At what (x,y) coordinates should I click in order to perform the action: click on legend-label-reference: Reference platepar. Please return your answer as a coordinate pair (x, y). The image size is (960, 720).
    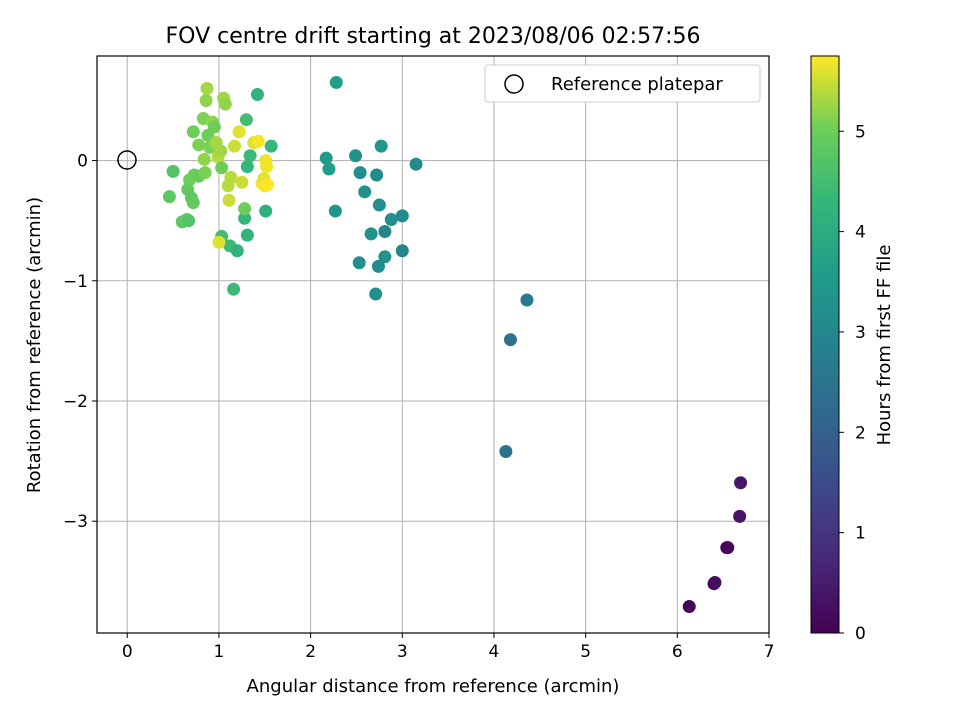
    Looking at the image, I should click on (637, 84).